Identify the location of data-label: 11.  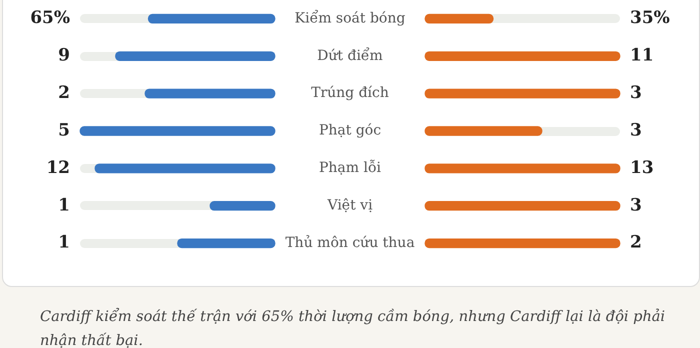
(642, 56).